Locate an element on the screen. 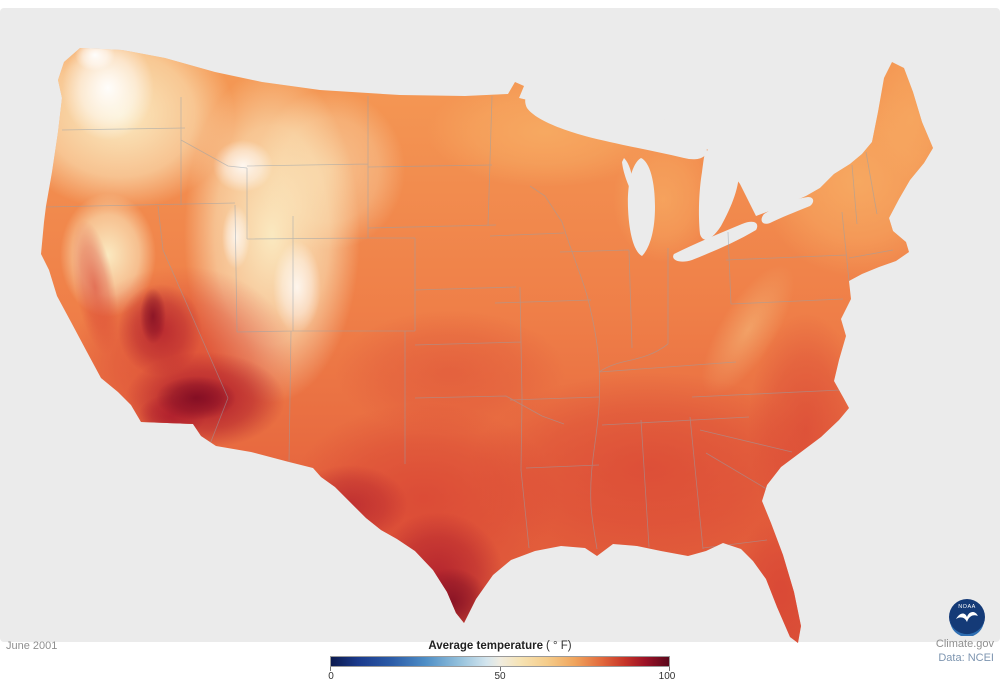 This screenshot has width=1000, height=690. colorbar is located at coordinates (500, 661).